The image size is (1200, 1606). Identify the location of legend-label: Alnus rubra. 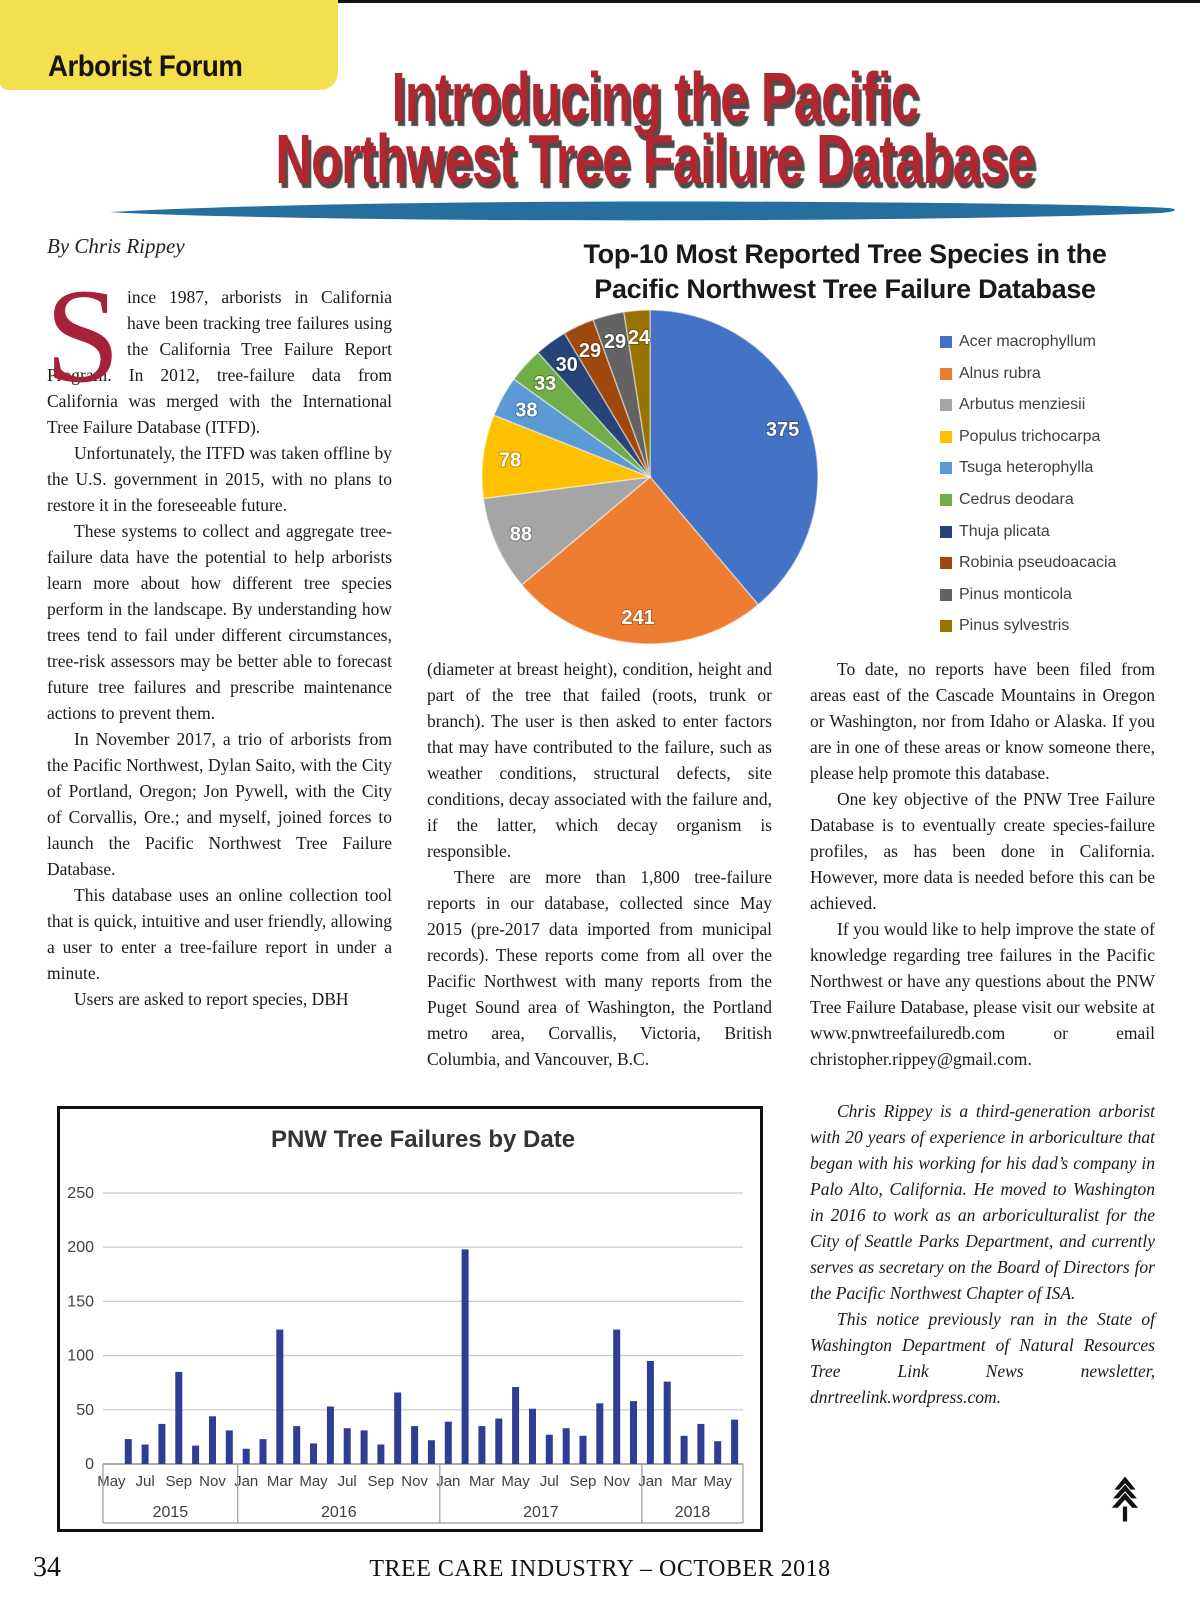
(1000, 373).